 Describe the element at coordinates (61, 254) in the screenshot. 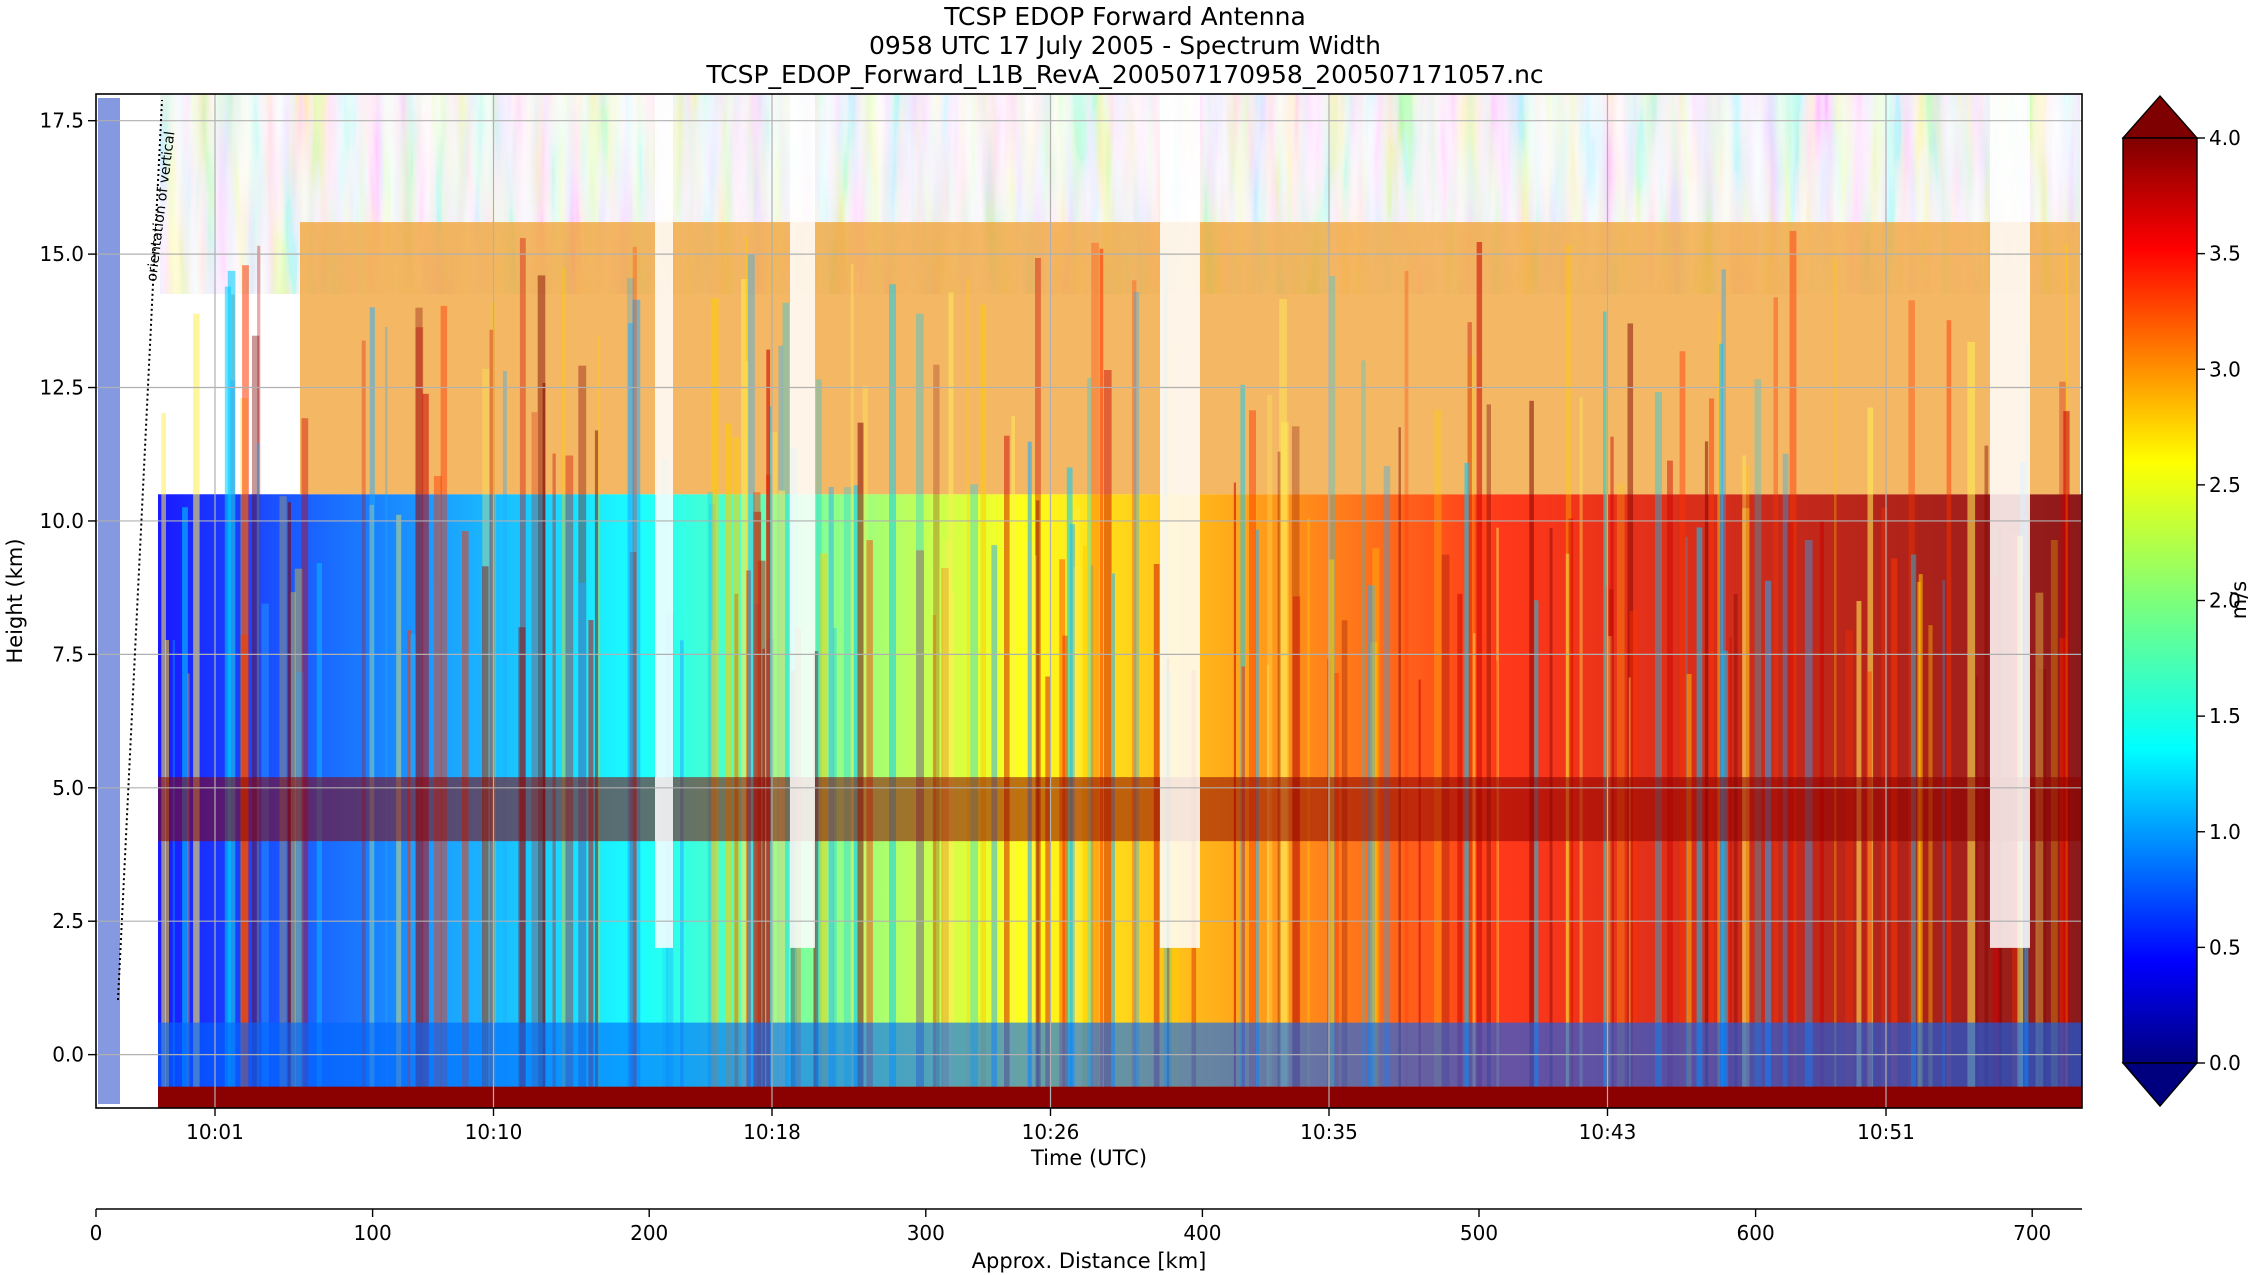

I see `y-tick-label: 15.0` at that location.